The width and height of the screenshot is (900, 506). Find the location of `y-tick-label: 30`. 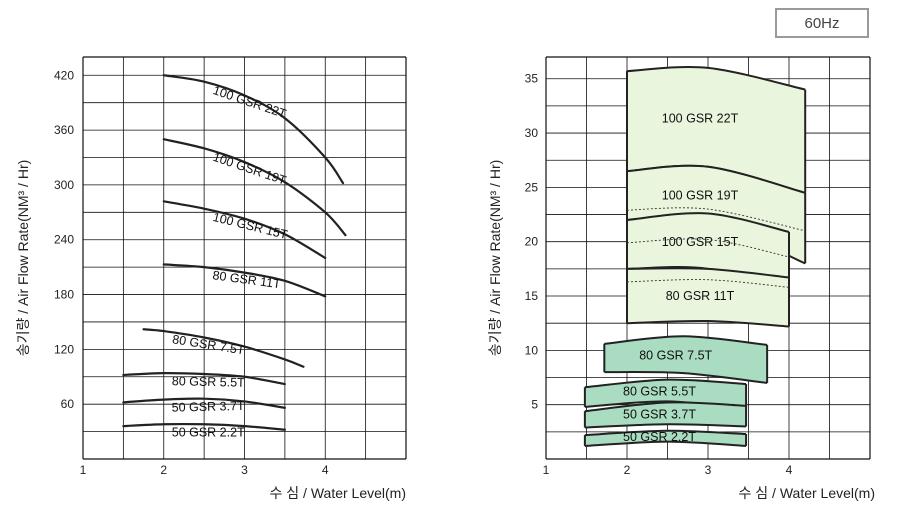

y-tick-label: 30 is located at coordinates (532, 133).